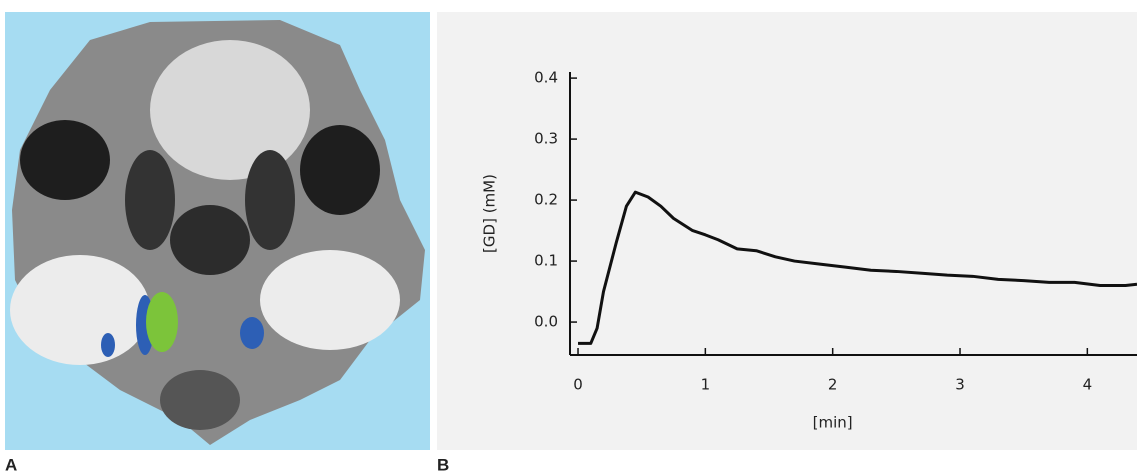 The image size is (1137, 476). What do you see at coordinates (546, 261) in the screenshot?
I see `y-tick-label: 0.1` at bounding box center [546, 261].